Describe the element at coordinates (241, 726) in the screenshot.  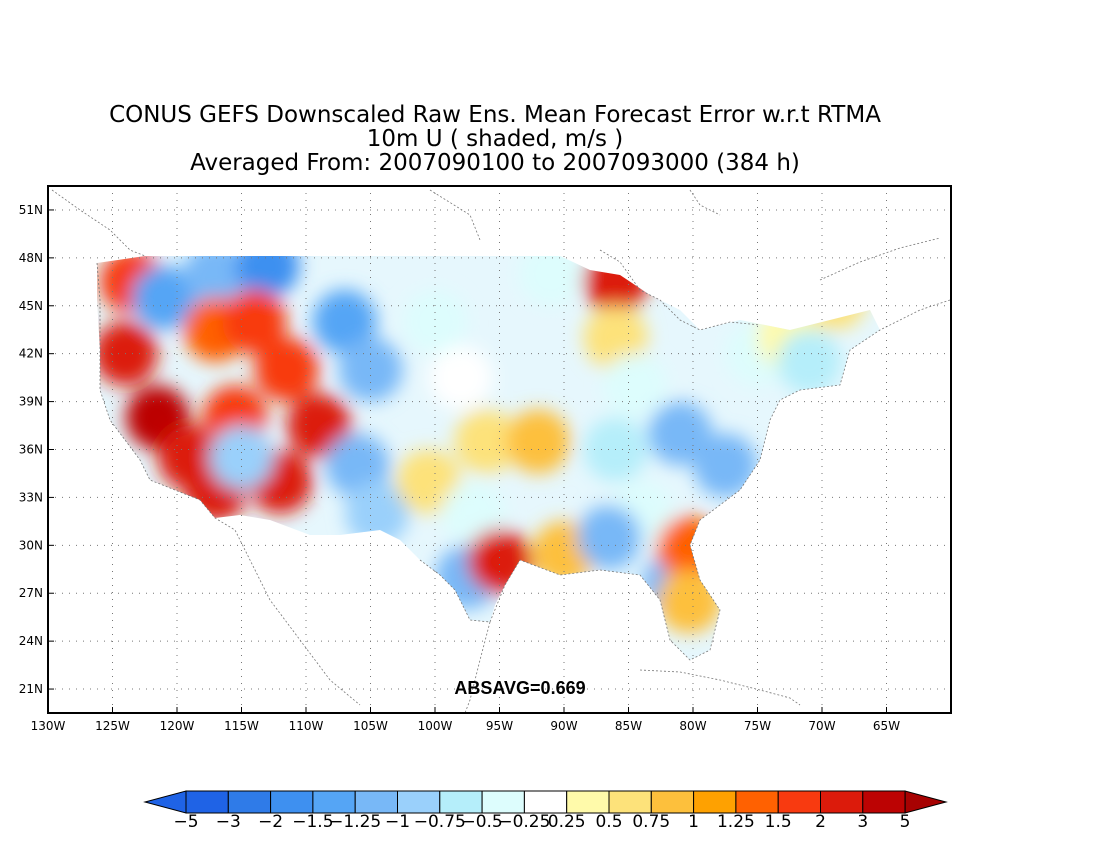
I see `lon-tick-label: 115W` at that location.